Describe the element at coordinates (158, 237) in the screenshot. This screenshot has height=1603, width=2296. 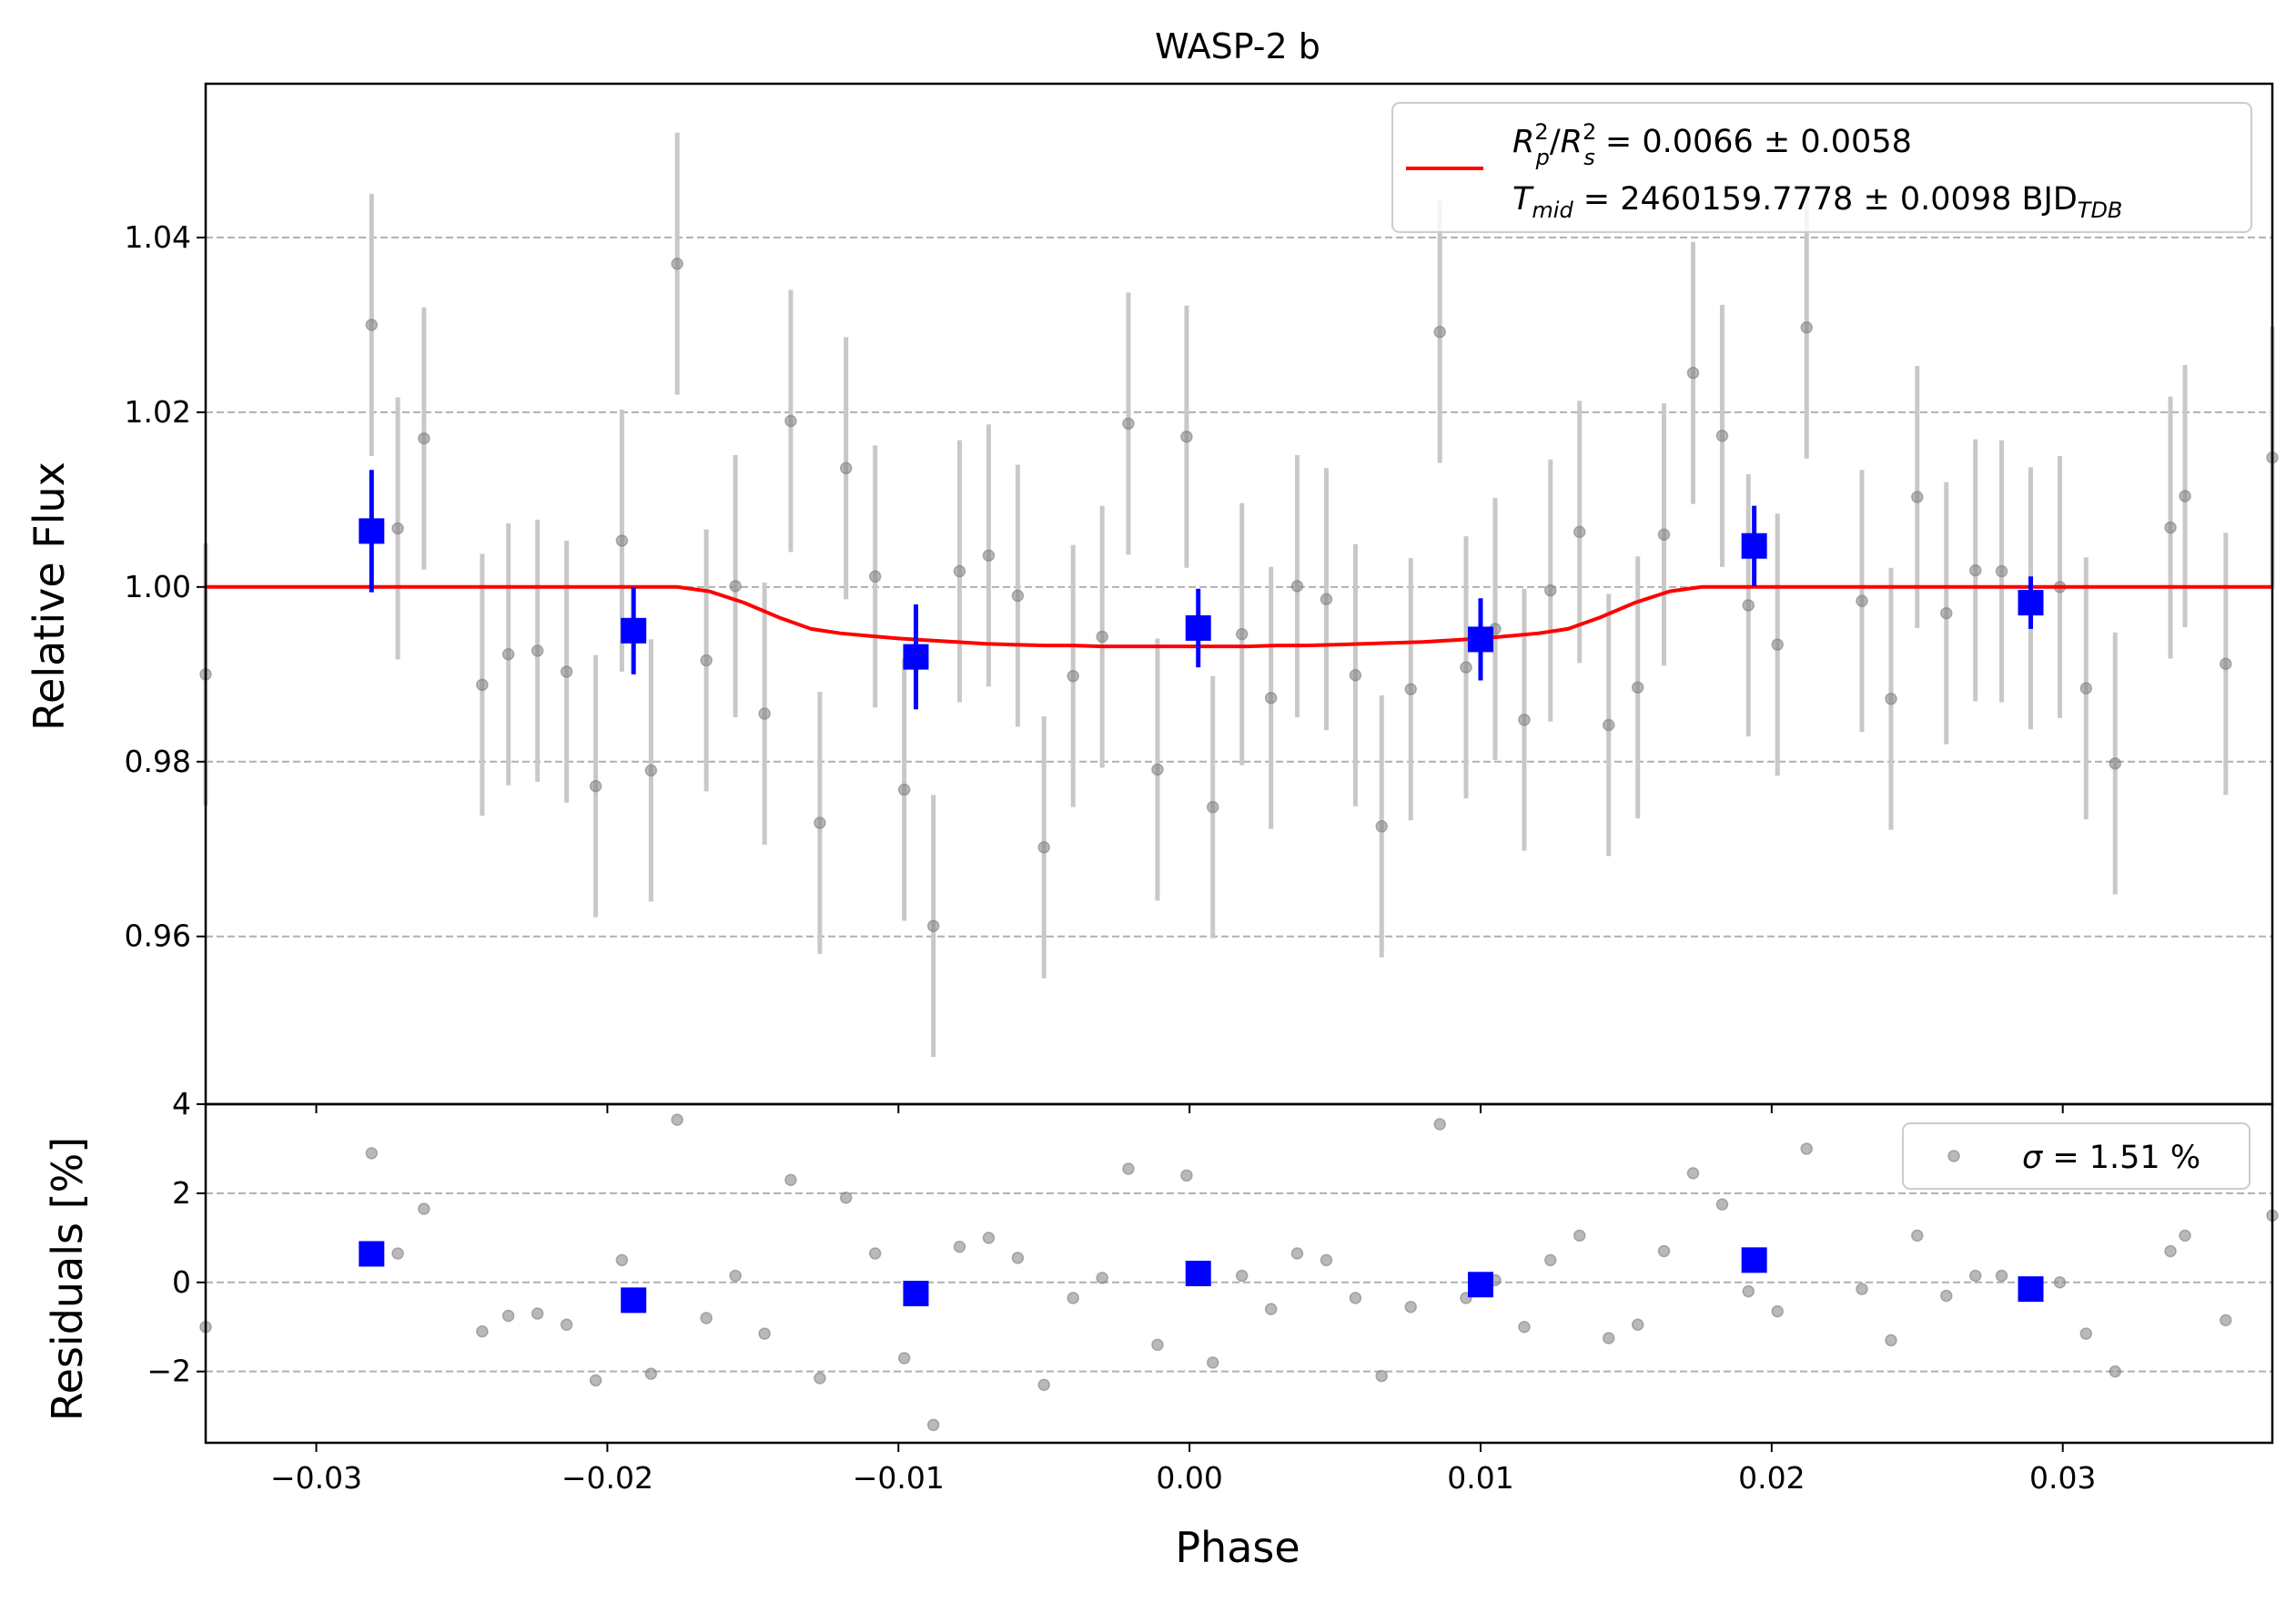
I see `top-y-tick-label: 1.04` at that location.